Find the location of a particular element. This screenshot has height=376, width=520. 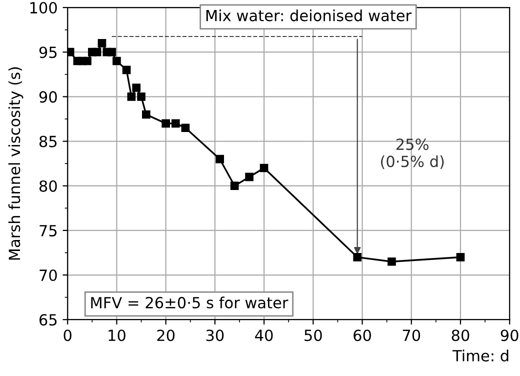

x-tick-label: 30 is located at coordinates (215, 336).